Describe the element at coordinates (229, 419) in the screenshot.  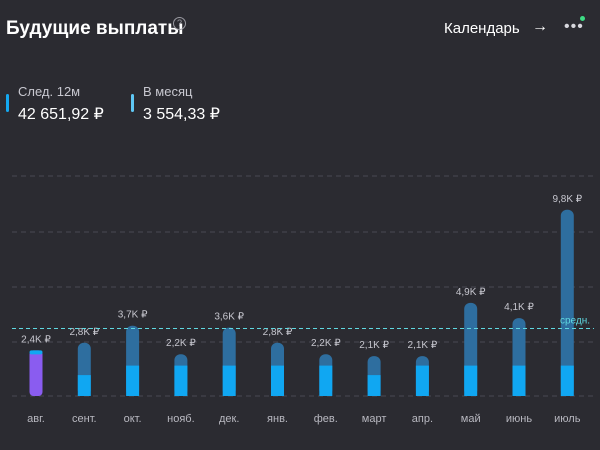
I see `x-tick-label-4: дек.` at that location.